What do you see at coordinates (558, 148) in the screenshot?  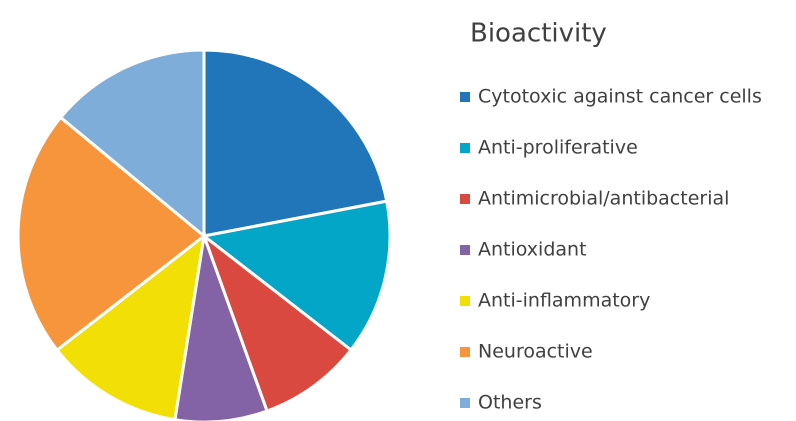 I see `legend-label: Anti-proliferative` at bounding box center [558, 148].